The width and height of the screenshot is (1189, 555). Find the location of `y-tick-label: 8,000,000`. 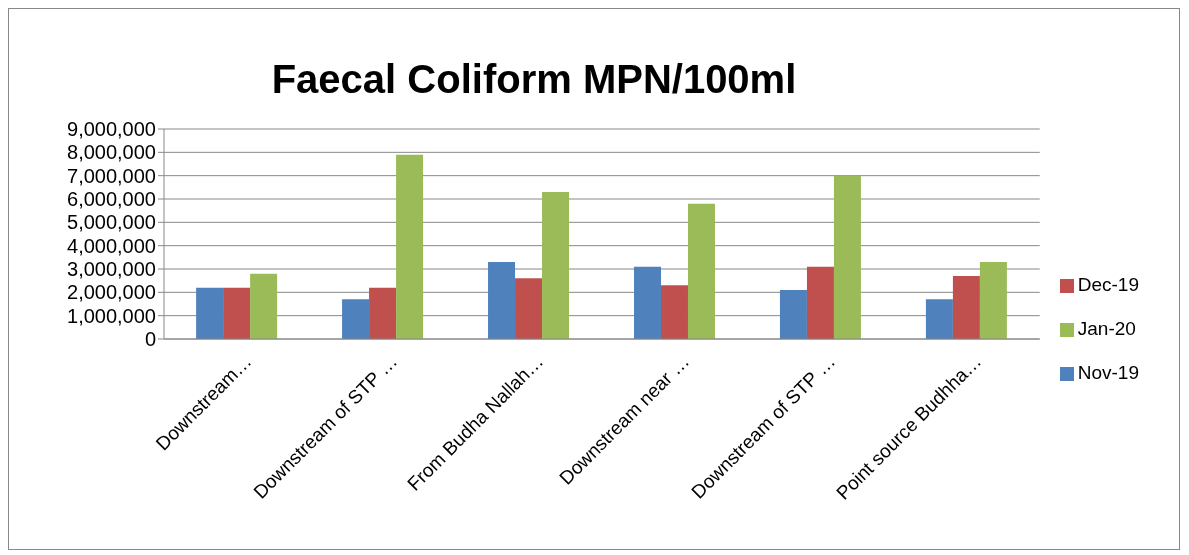

y-tick-label: 8,000,000 is located at coordinates (111, 152).